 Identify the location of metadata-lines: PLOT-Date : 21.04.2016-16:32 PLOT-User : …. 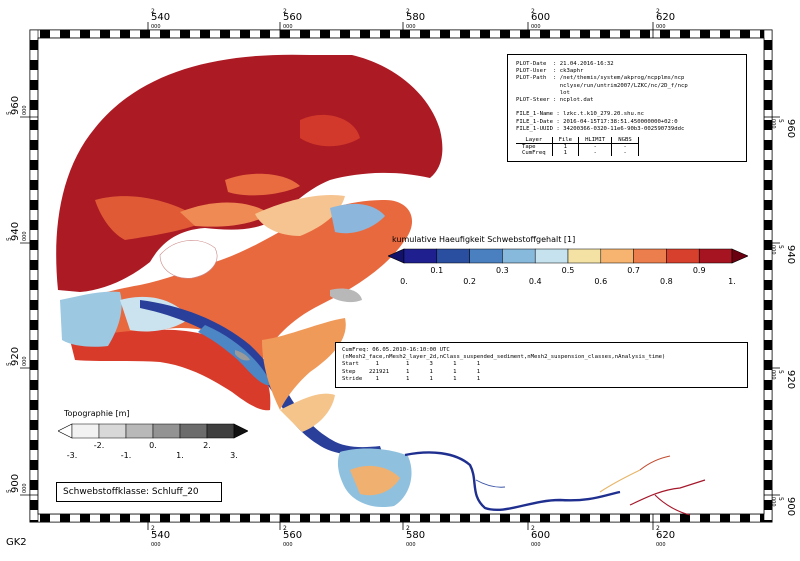
(627, 97).